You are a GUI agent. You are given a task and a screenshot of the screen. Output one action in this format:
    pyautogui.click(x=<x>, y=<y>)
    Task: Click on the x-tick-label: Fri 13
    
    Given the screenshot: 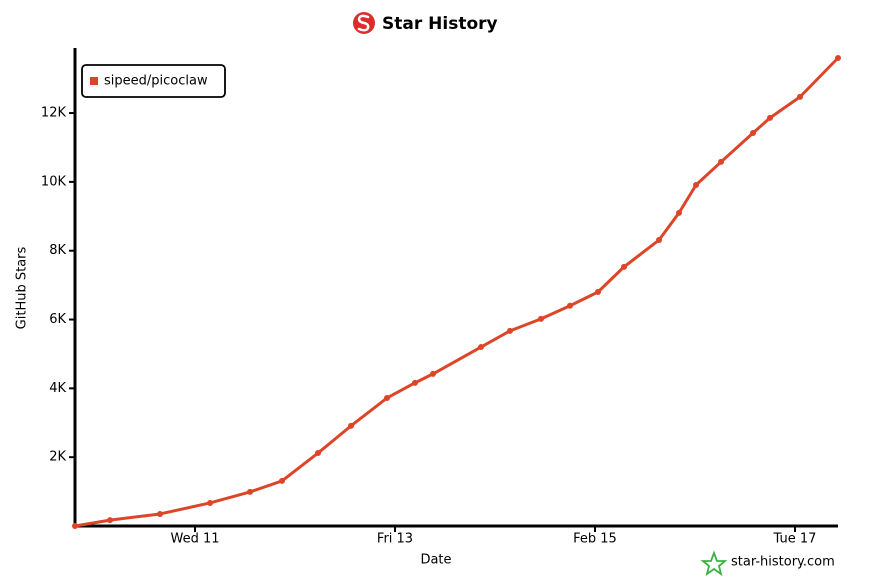 What is the action you would take?
    pyautogui.click(x=395, y=539)
    